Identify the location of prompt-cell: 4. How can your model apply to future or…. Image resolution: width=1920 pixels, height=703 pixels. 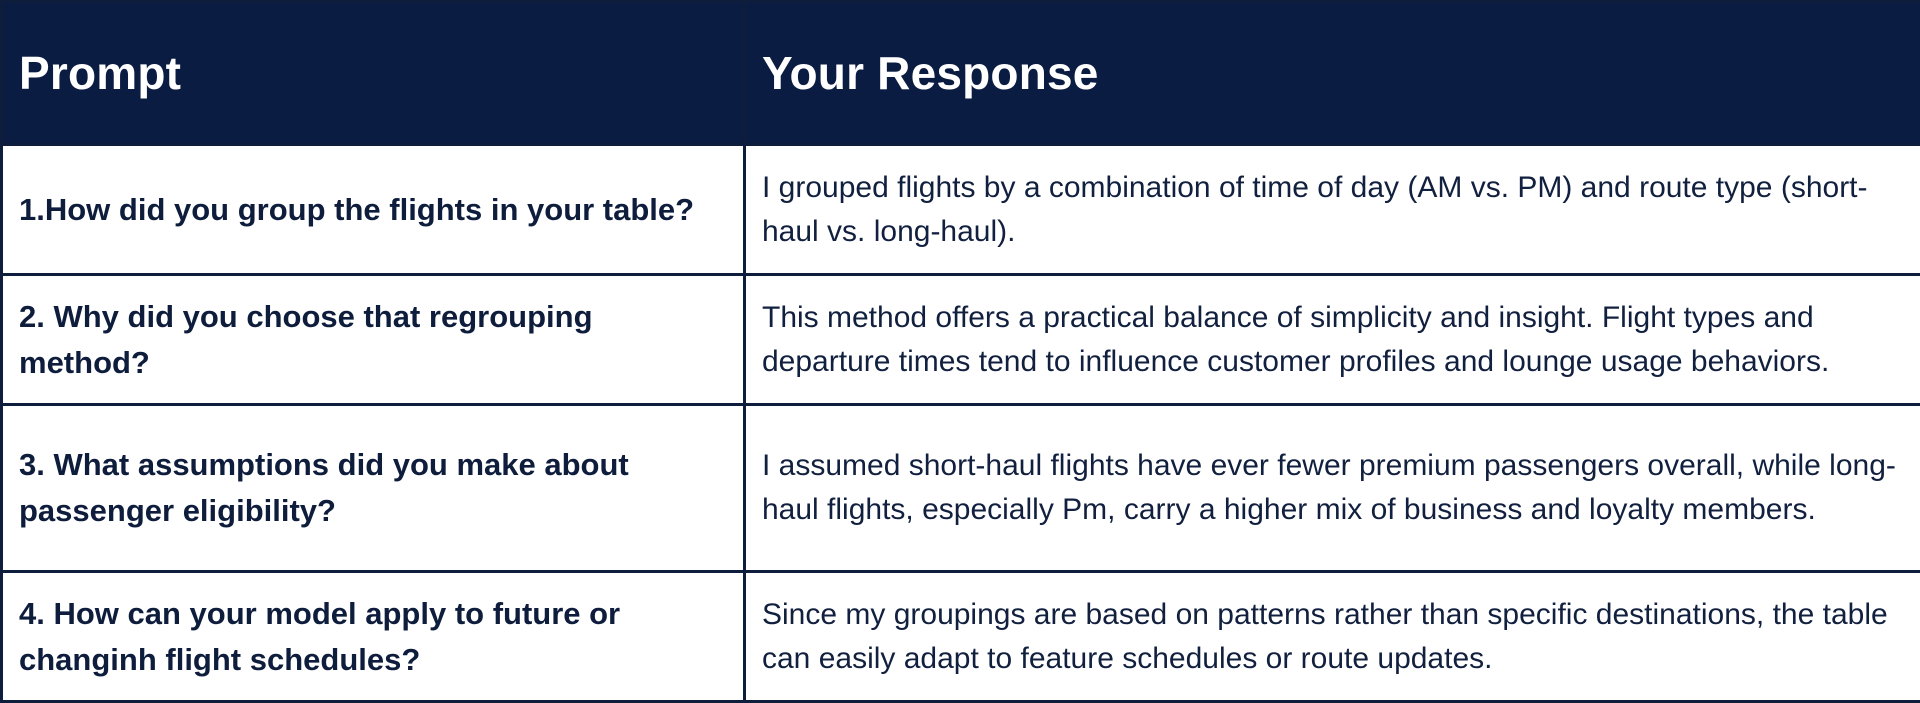
(373, 637).